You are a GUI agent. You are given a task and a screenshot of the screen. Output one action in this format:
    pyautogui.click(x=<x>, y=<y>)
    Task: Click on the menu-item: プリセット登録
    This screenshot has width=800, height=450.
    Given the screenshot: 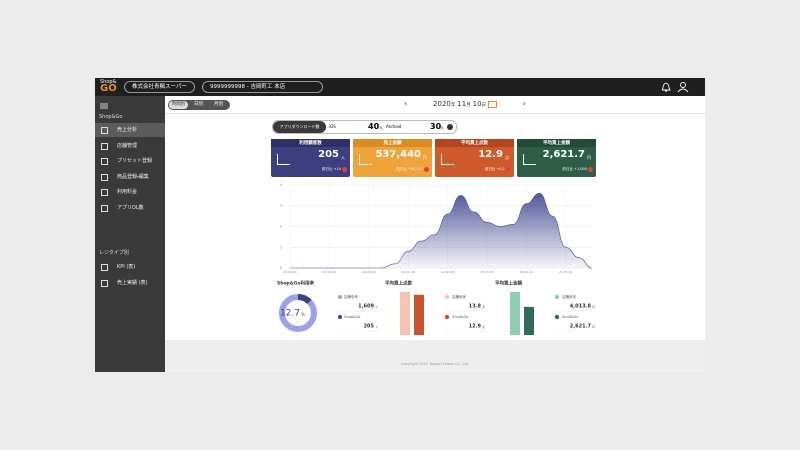 What is the action you would take?
    pyautogui.click(x=130, y=161)
    